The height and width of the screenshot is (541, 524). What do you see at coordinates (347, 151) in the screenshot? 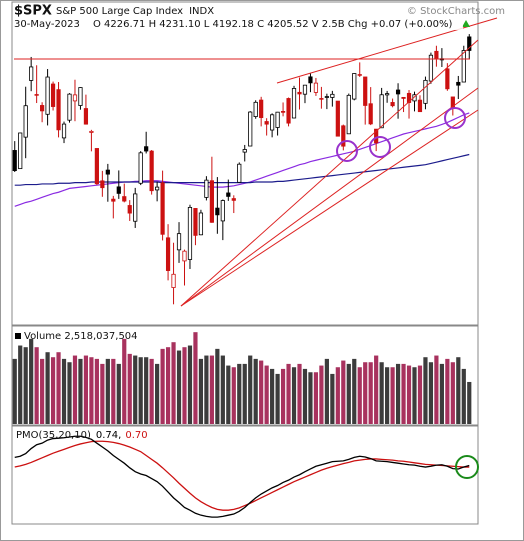
I see `highlight-circle` at bounding box center [347, 151].